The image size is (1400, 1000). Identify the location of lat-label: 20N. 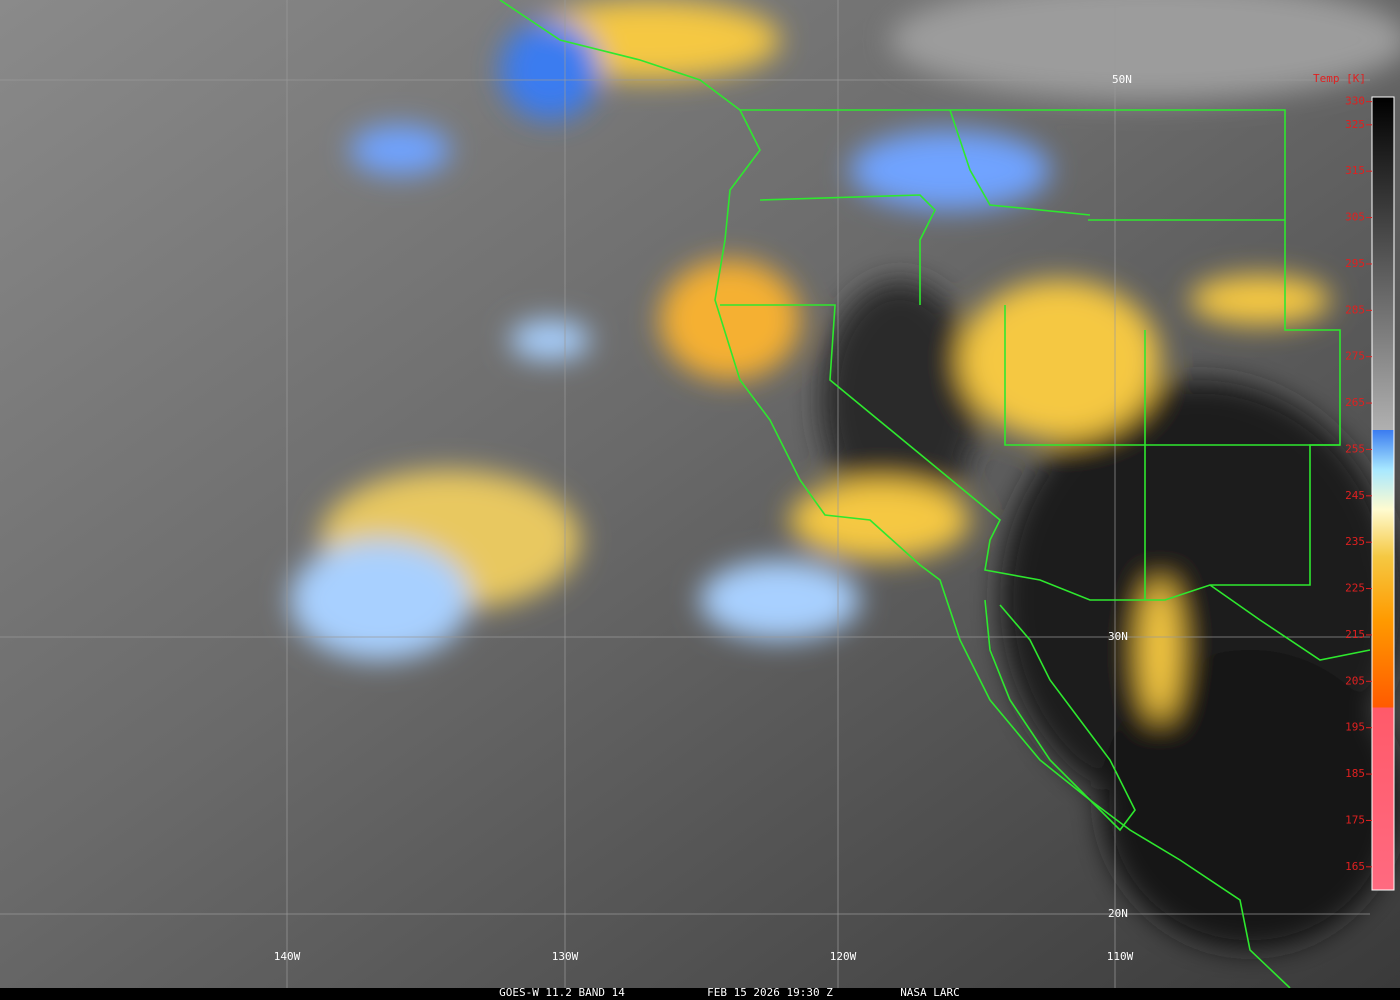
(1118, 913).